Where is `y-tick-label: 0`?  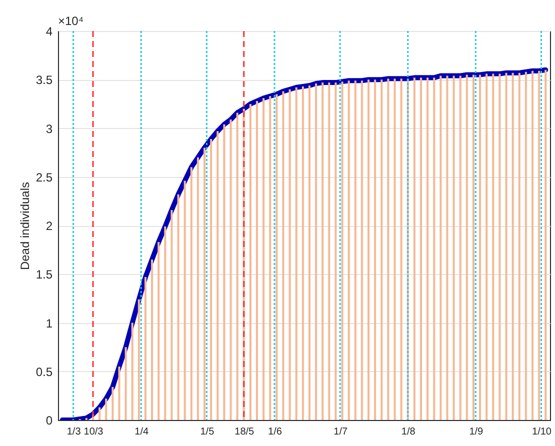
y-tick-label: 0 is located at coordinates (49, 421).